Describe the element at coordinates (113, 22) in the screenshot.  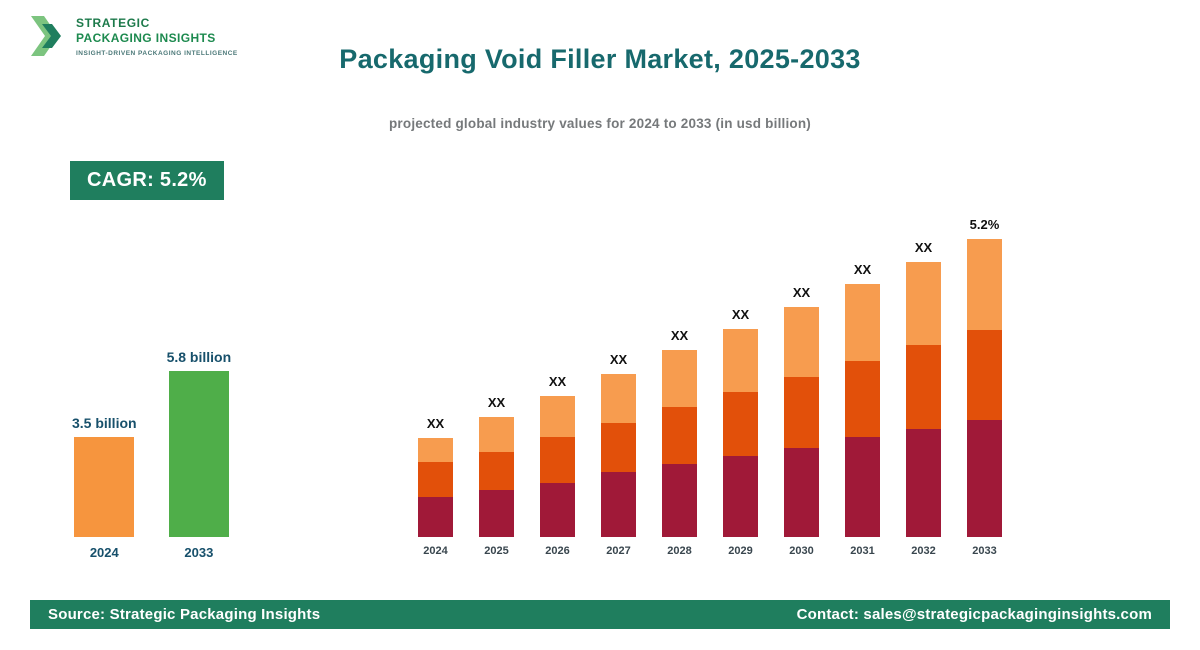
I see `logo-name-line1: STRATEGIC` at that location.